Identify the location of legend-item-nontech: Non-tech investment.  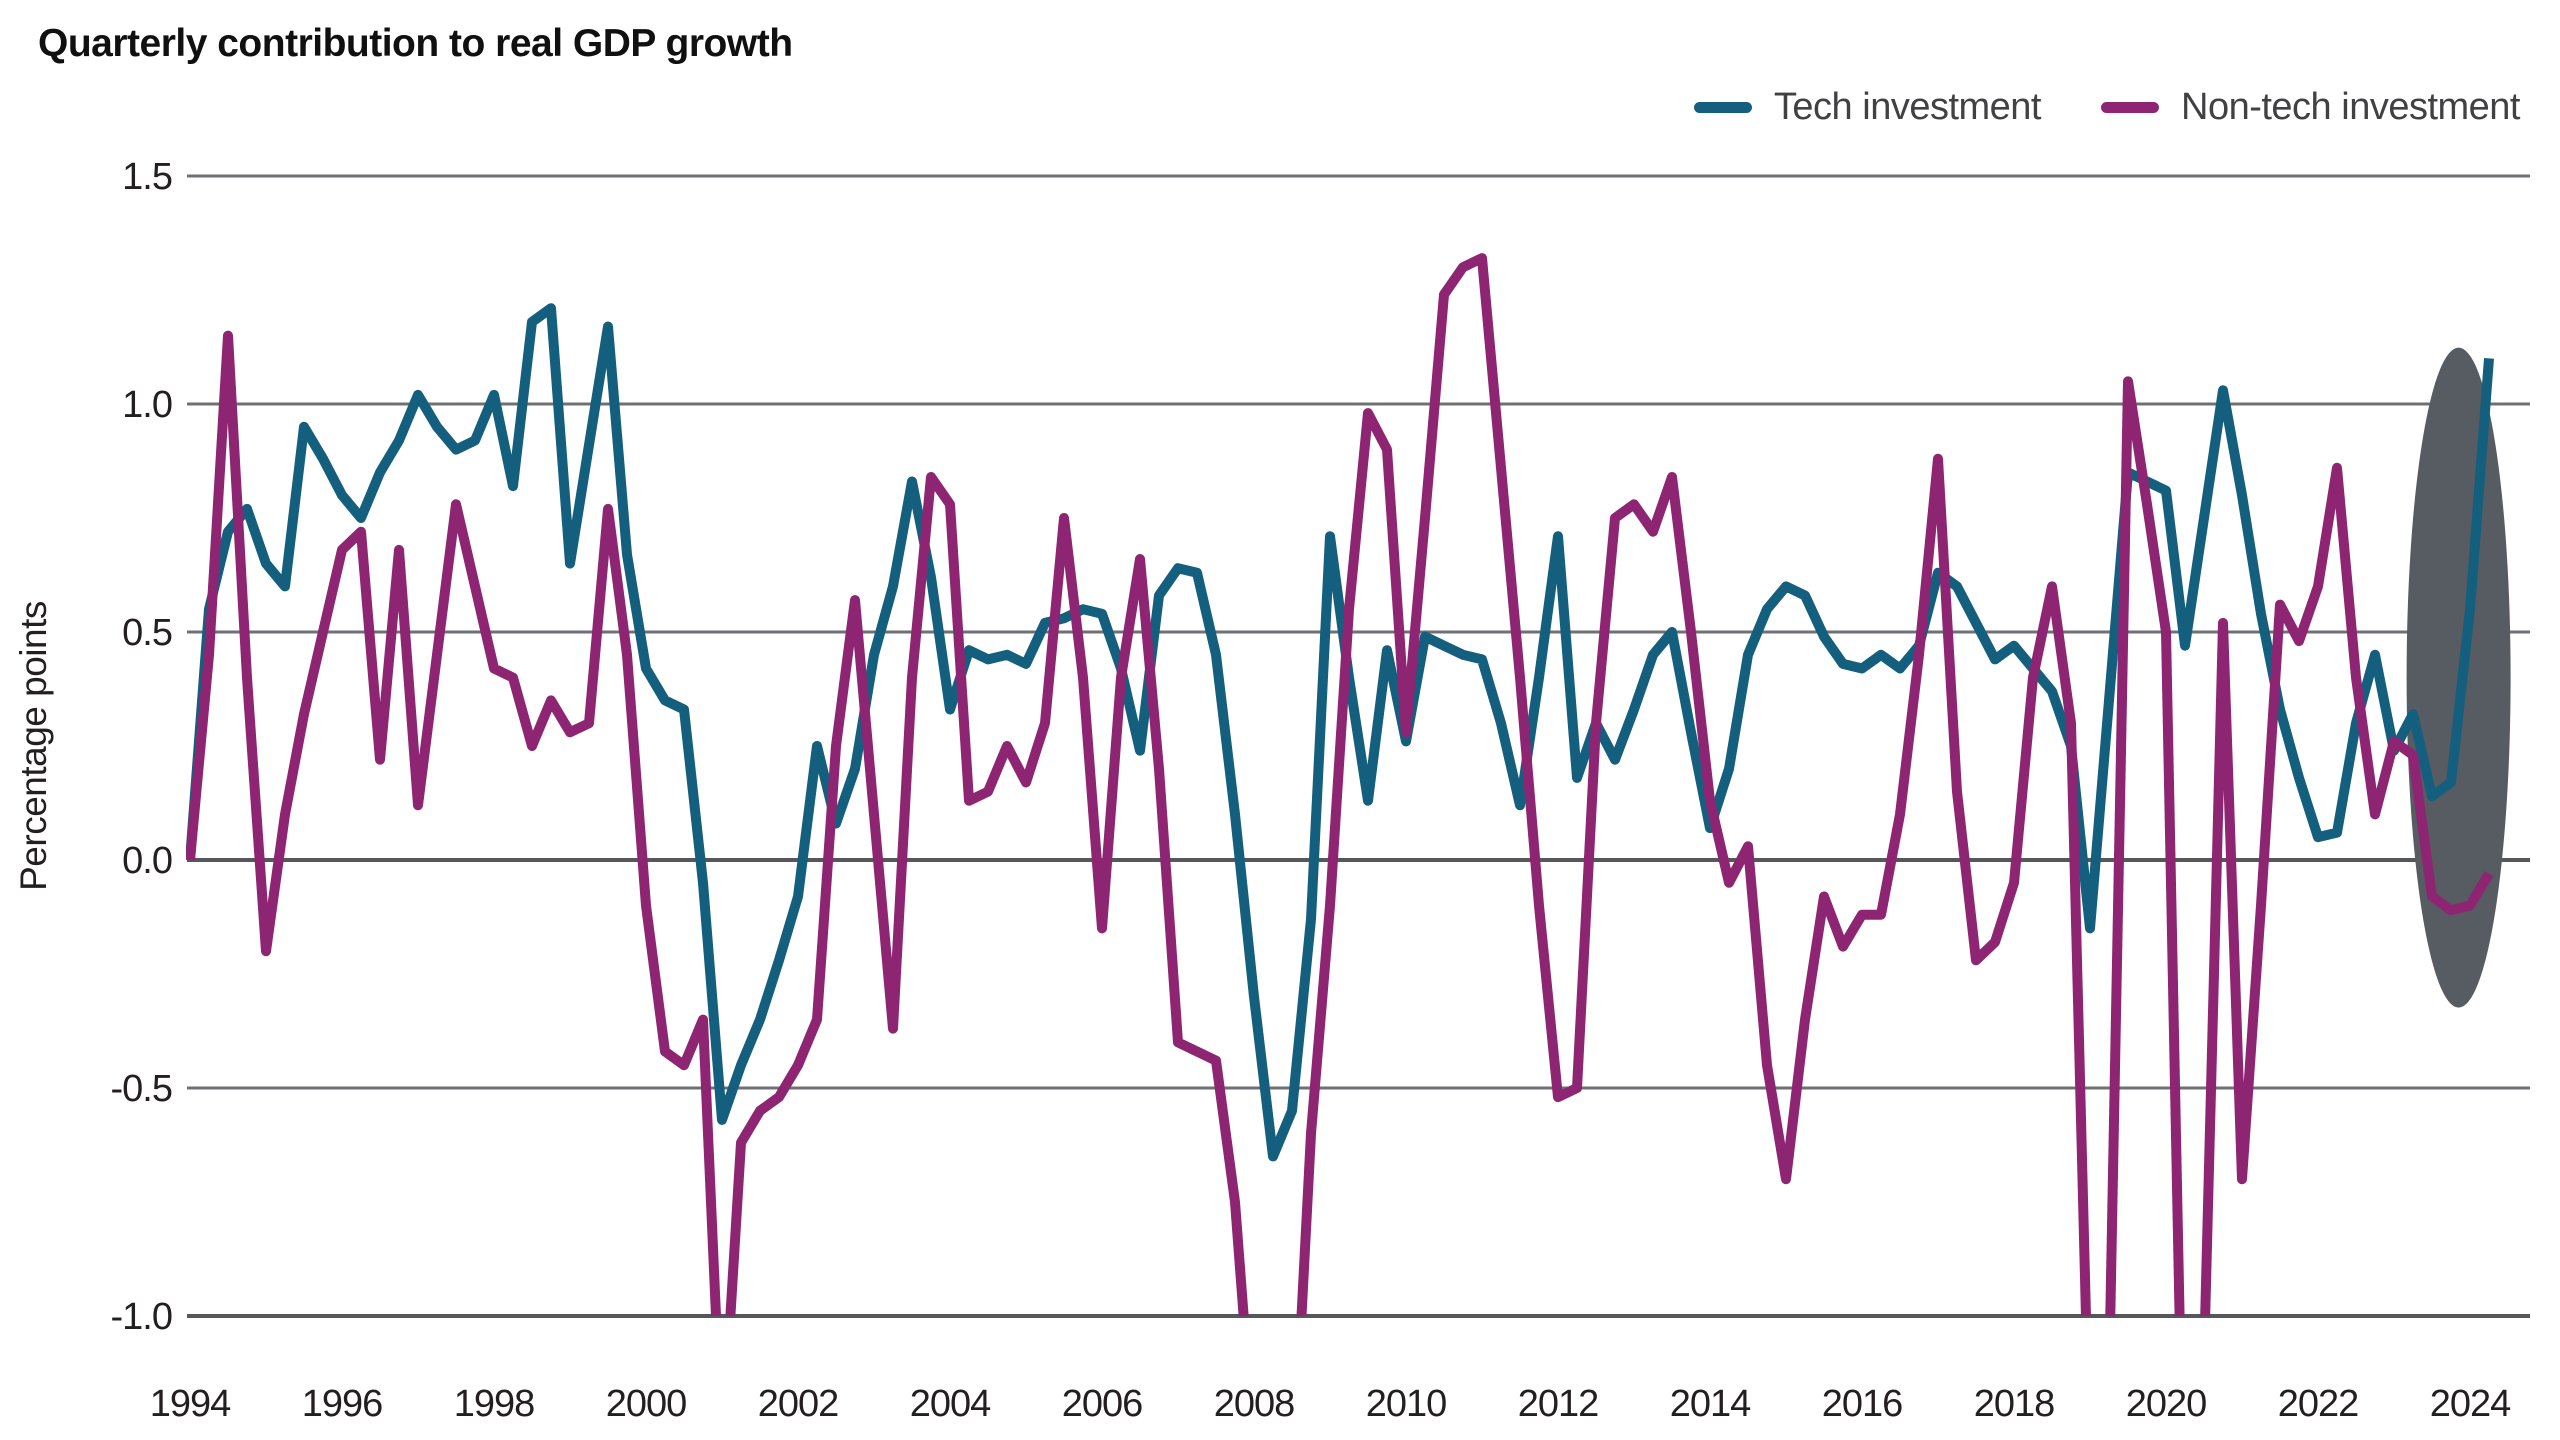
(2311, 107).